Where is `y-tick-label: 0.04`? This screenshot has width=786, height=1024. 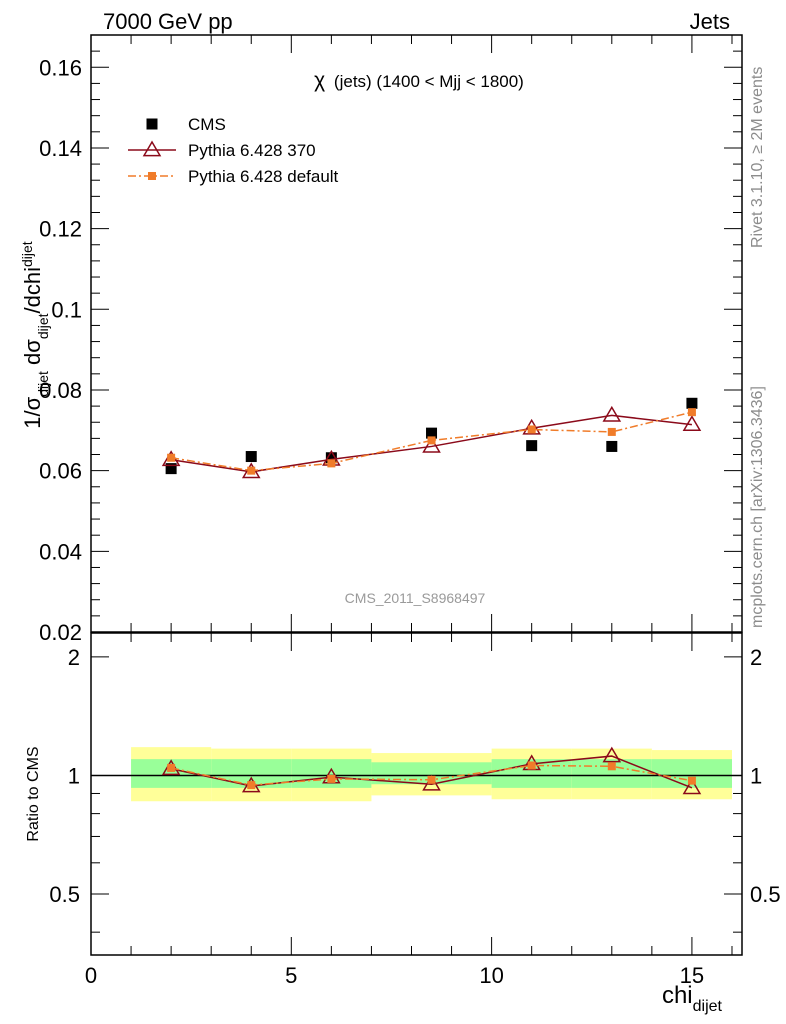
y-tick-label: 0.04 is located at coordinates (60, 551).